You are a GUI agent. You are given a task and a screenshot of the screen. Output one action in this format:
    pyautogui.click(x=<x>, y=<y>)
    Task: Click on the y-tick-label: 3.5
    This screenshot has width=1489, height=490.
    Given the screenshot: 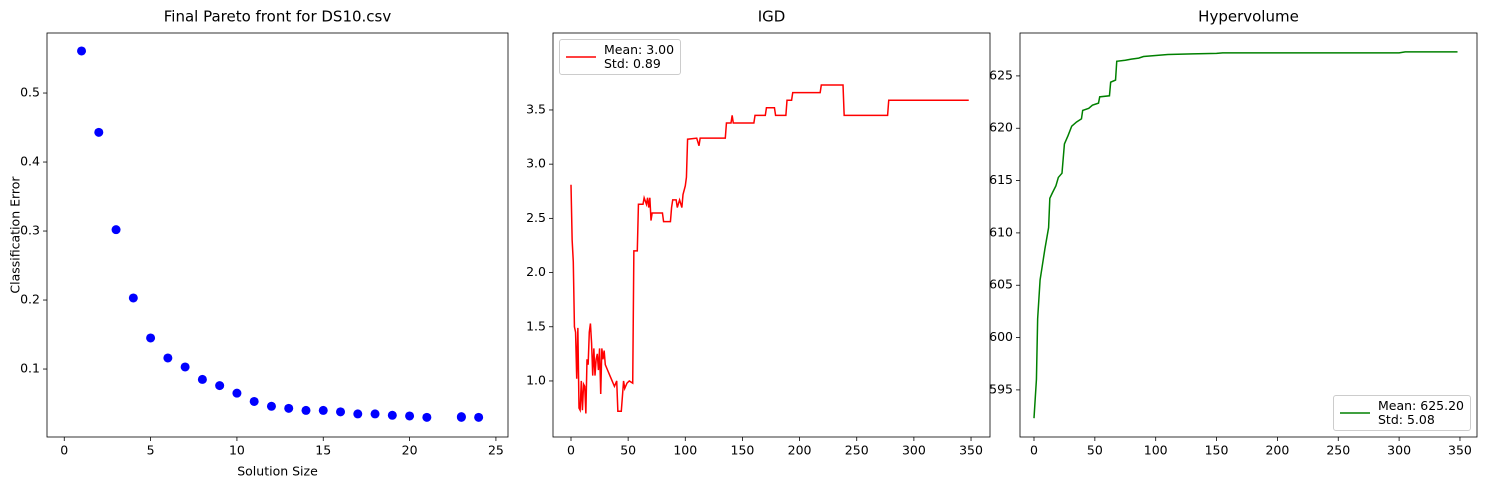 What is the action you would take?
    pyautogui.click(x=536, y=108)
    